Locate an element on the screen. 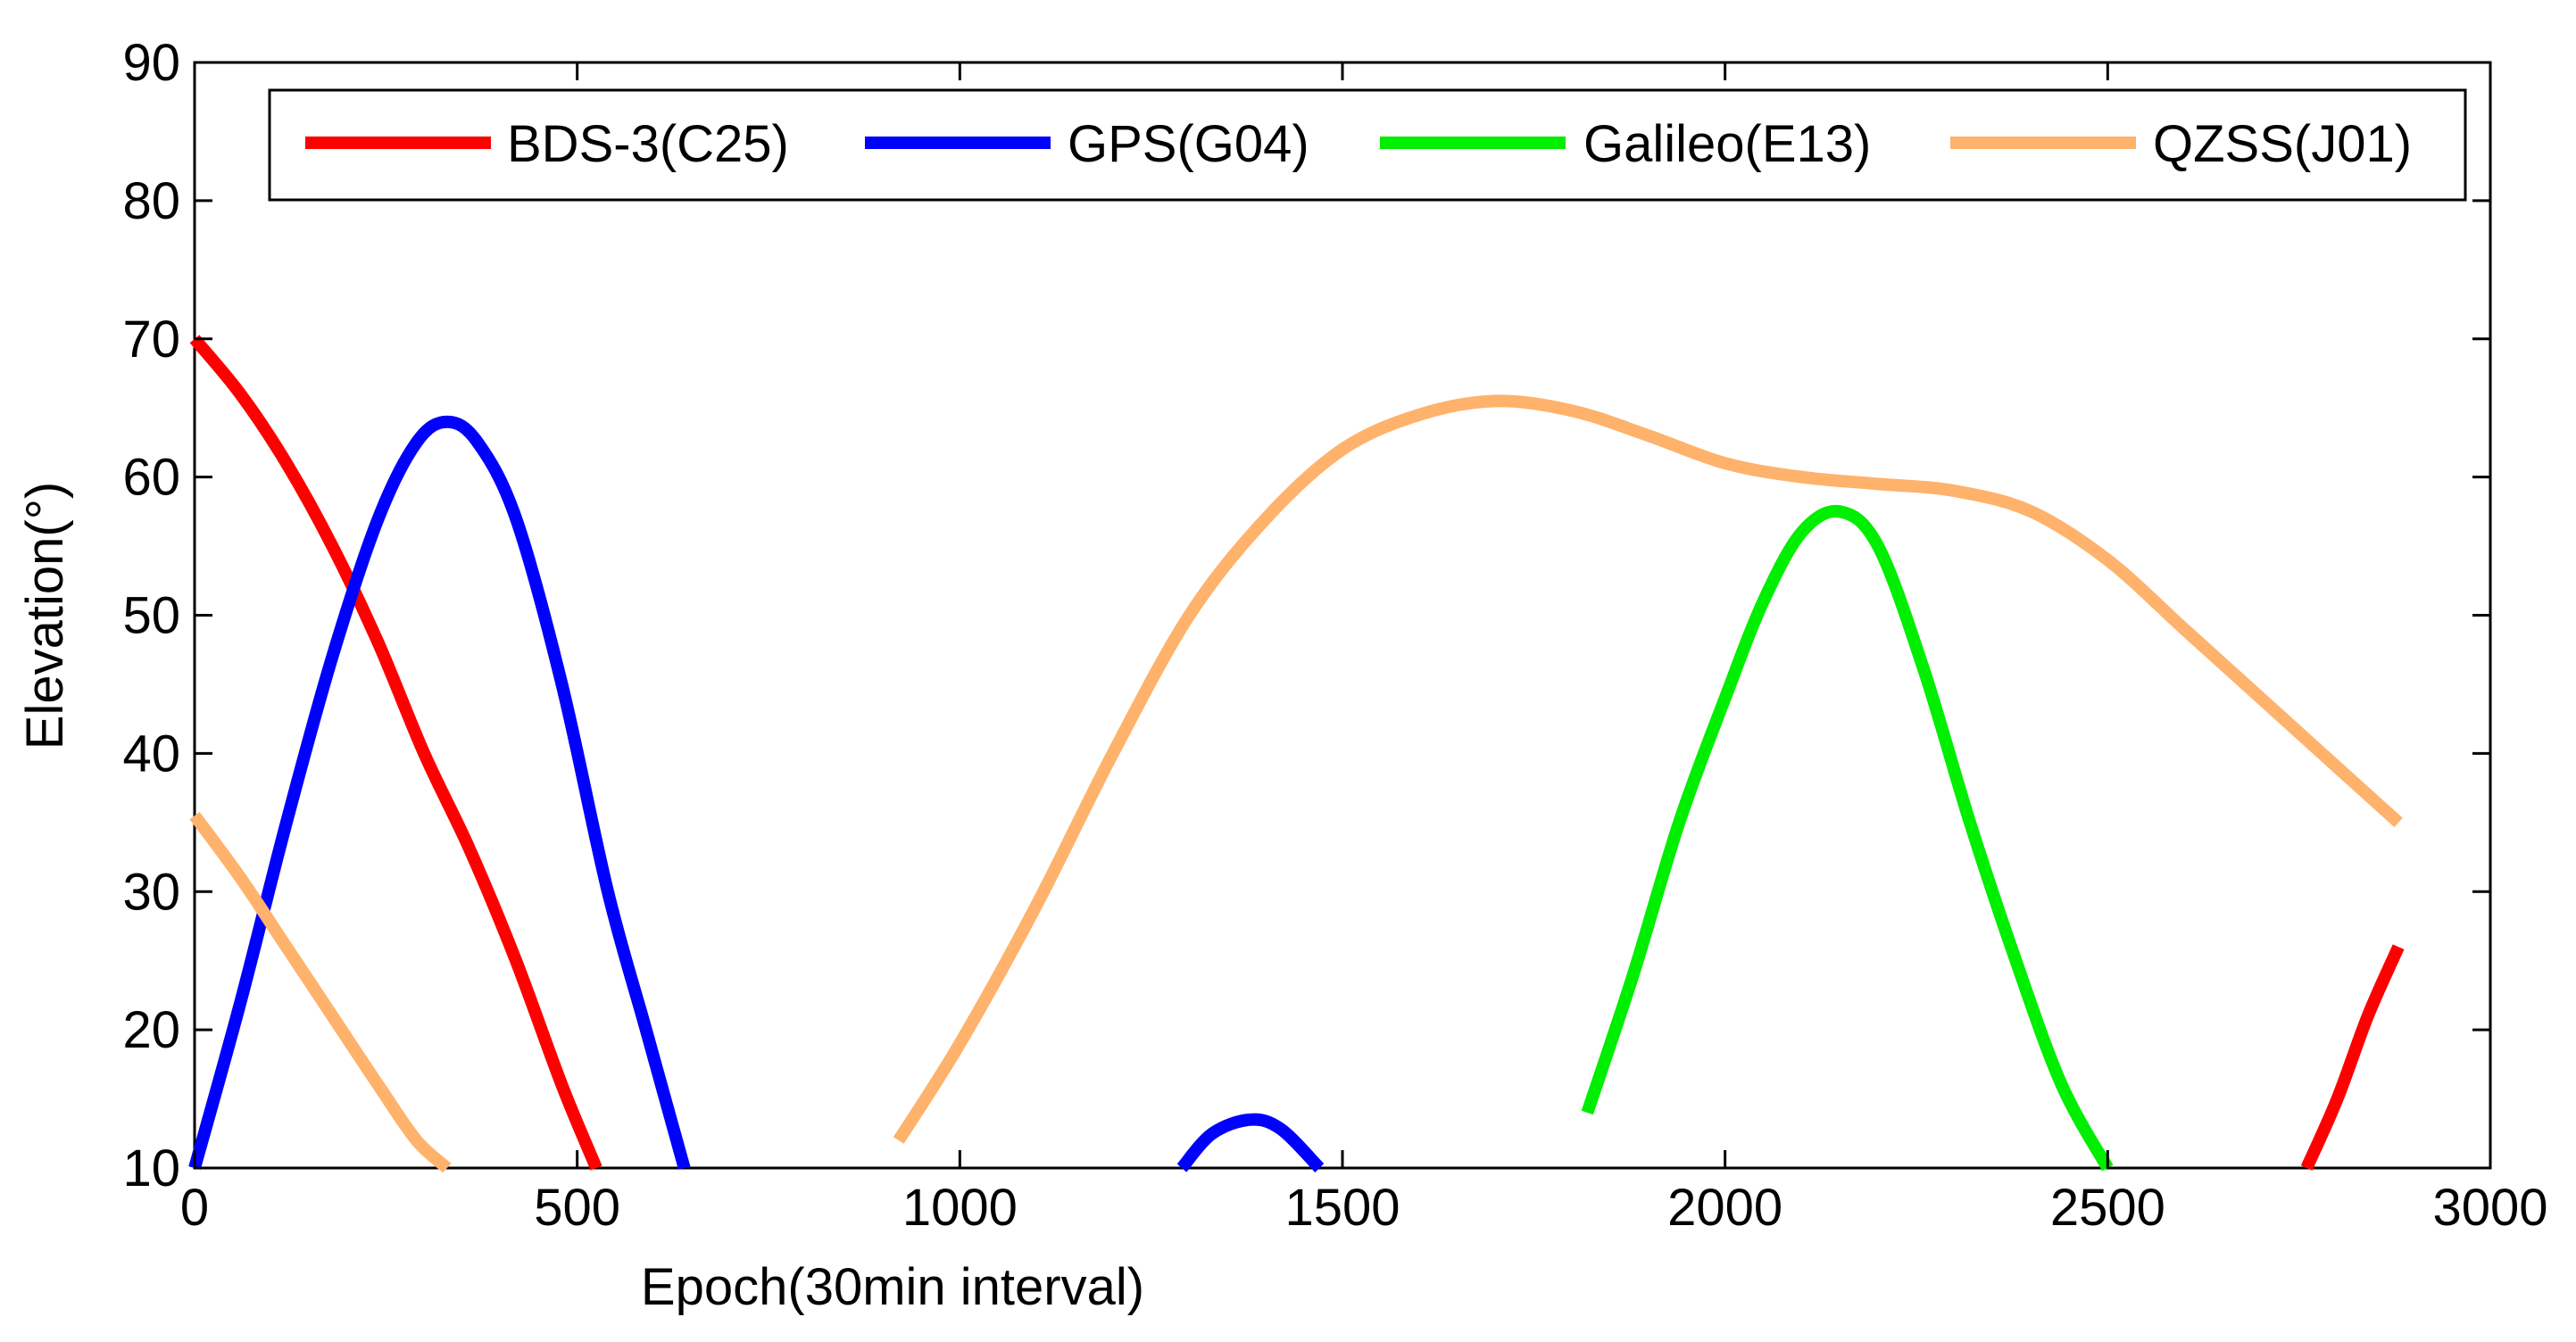 Image resolution: width=2576 pixels, height=1342 pixels. y-tick-label: 70 is located at coordinates (151, 340).